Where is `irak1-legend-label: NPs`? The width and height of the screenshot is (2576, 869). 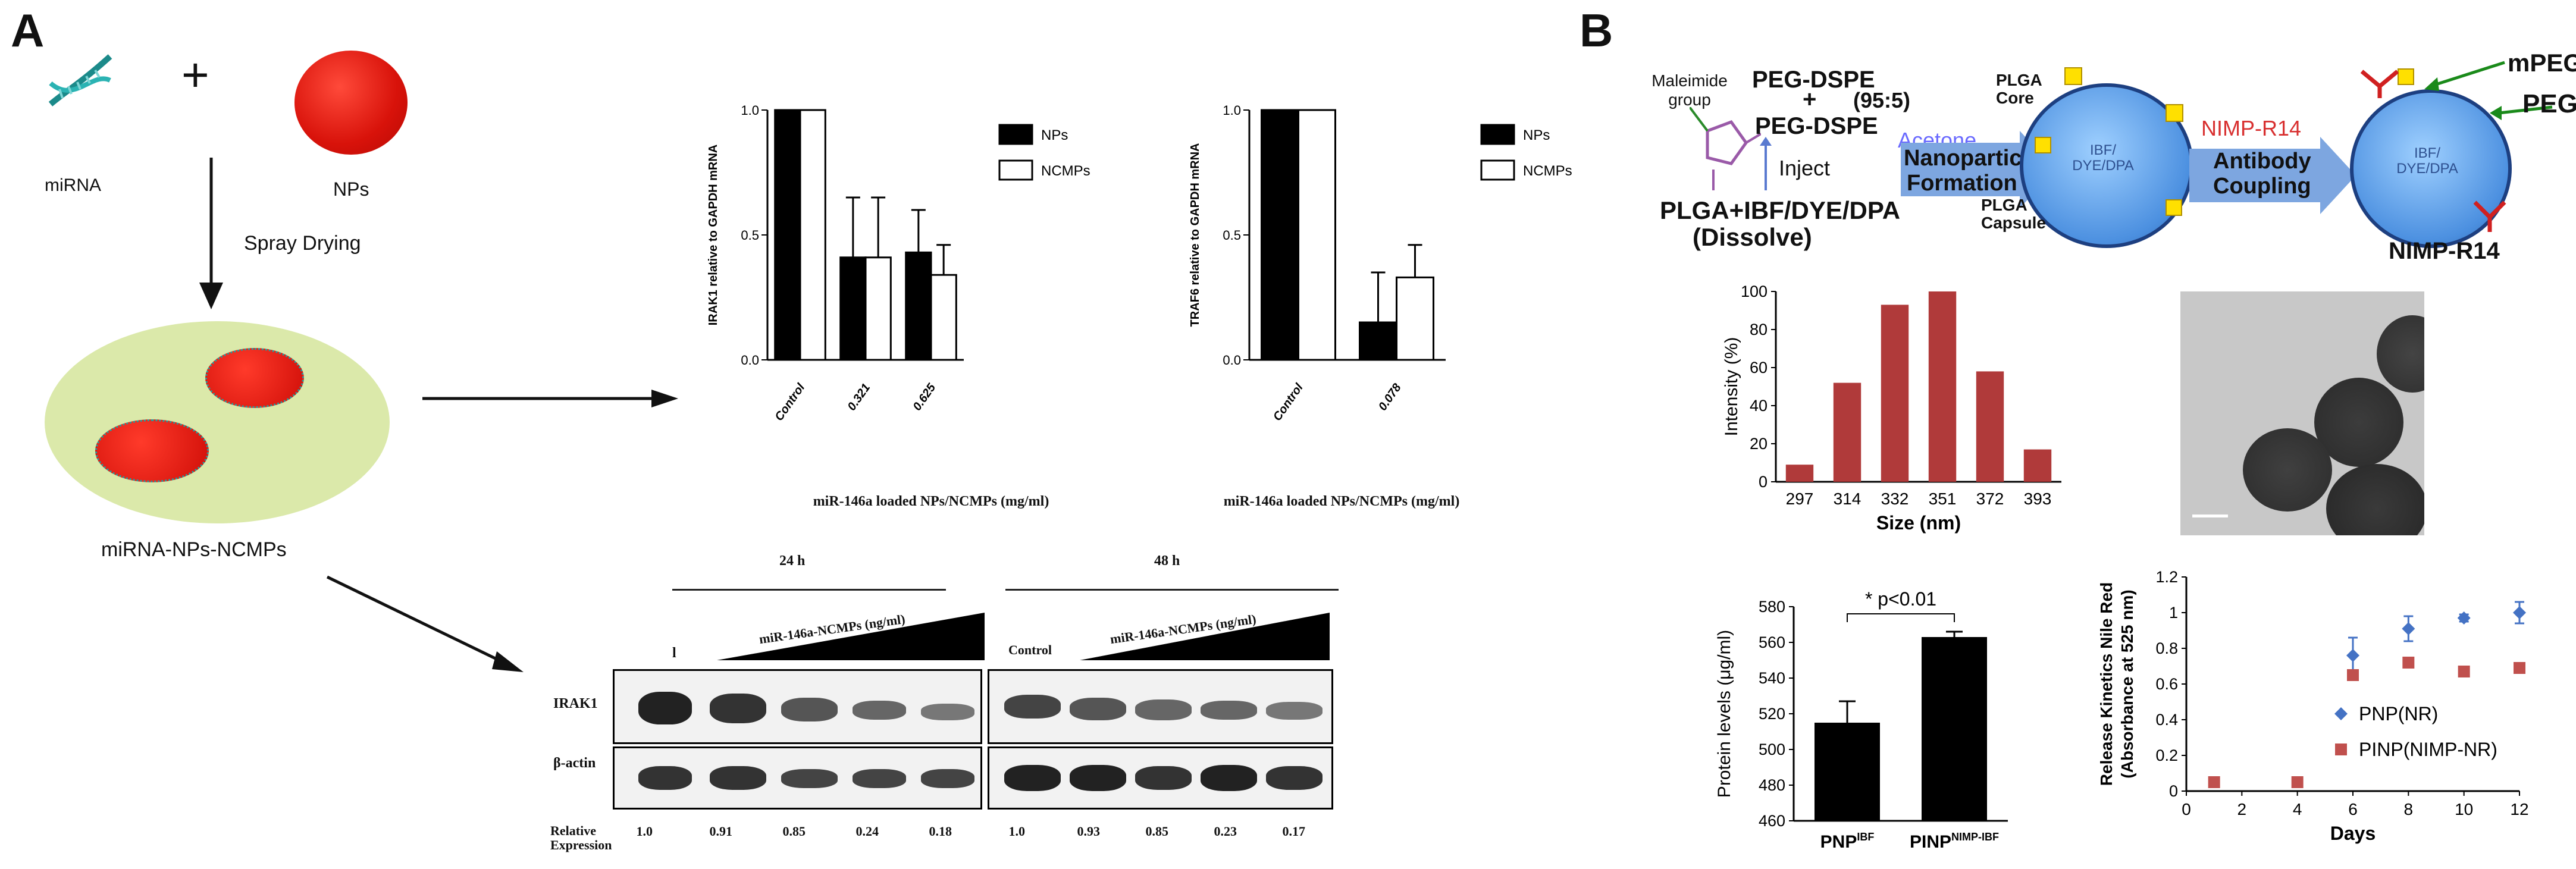 irak1-legend-label: NPs is located at coordinates (1054, 135).